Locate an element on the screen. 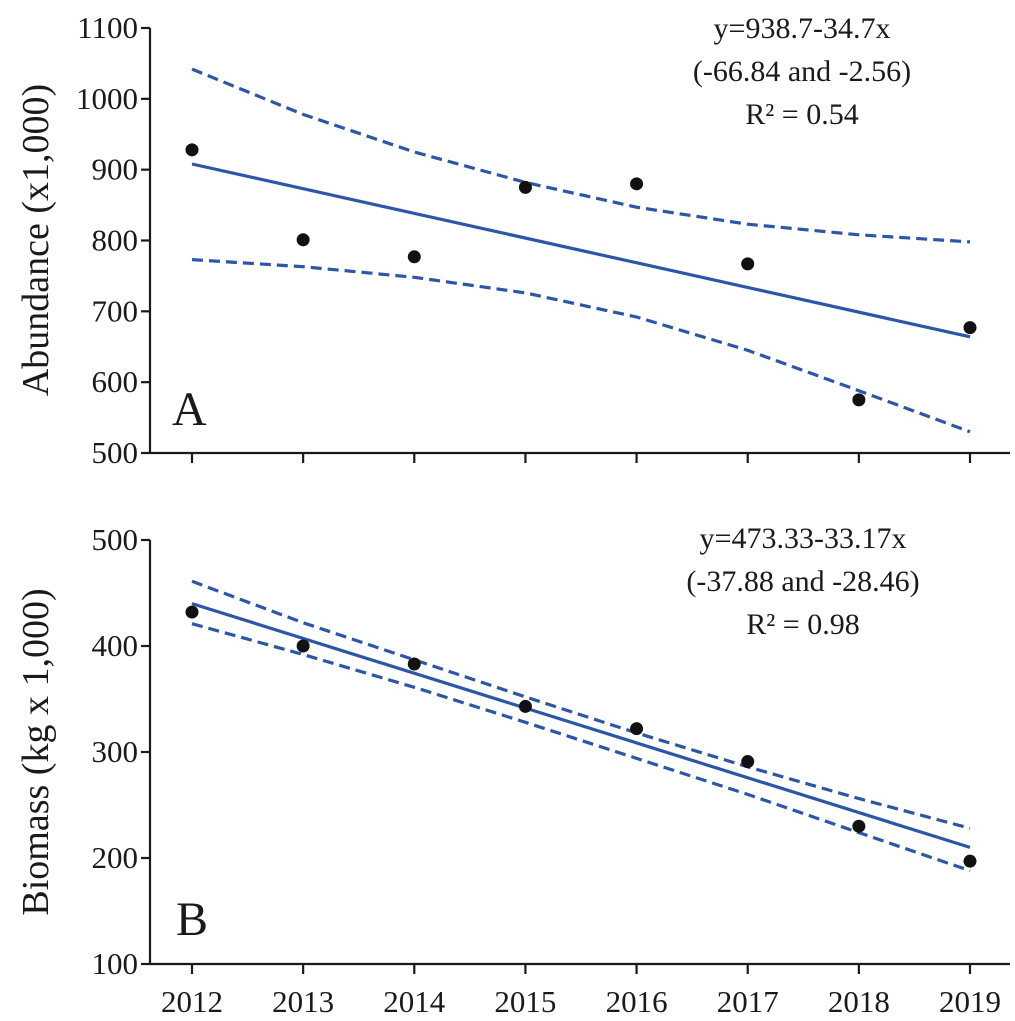 This screenshot has height=1021, width=1015. panel-b-x-tick-label: 2018 is located at coordinates (859, 1001).